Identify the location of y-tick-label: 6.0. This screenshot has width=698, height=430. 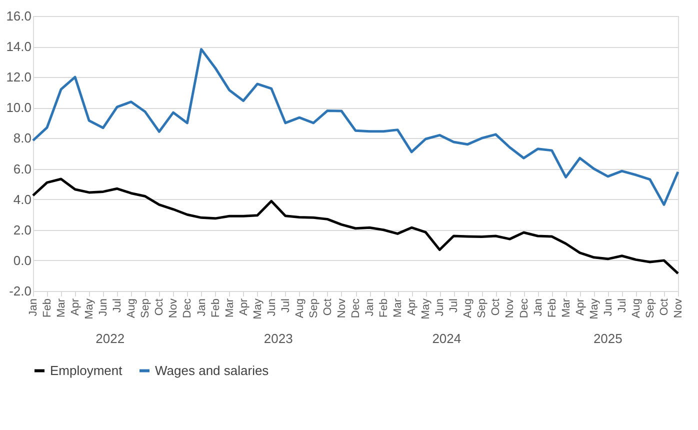
(22, 168).